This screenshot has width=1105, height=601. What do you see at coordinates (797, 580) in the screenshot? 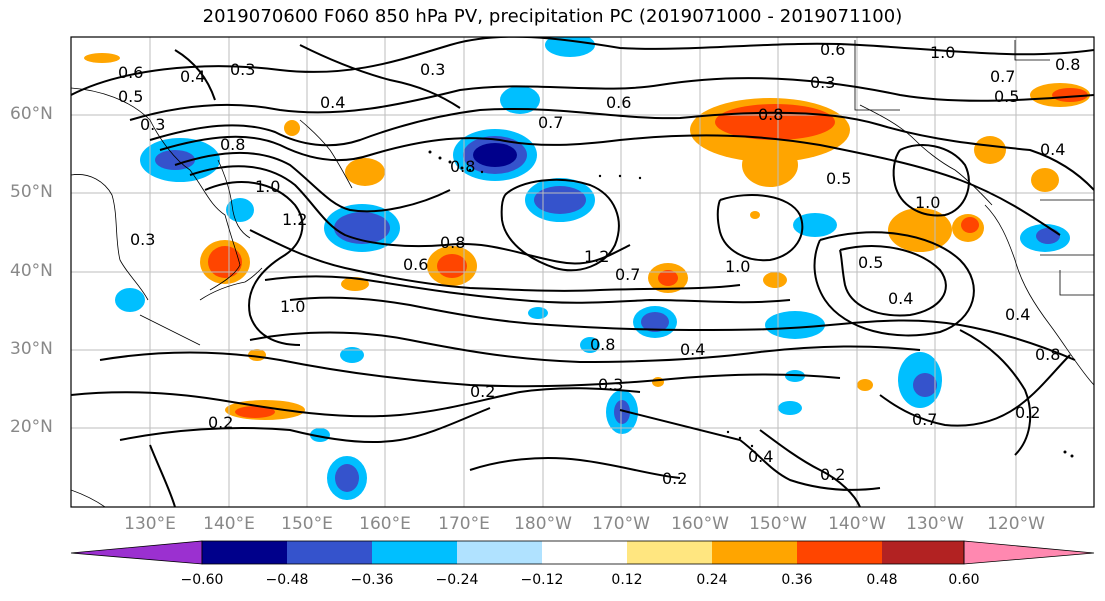
I see `colorbar-tick: 0.36` at bounding box center [797, 580].